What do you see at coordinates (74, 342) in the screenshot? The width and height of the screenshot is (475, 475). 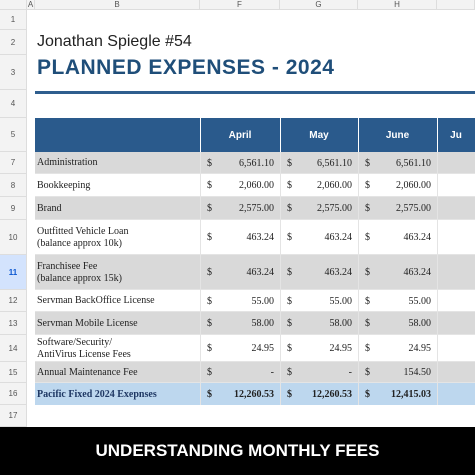 I see `label-line: Software/Security/` at bounding box center [74, 342].